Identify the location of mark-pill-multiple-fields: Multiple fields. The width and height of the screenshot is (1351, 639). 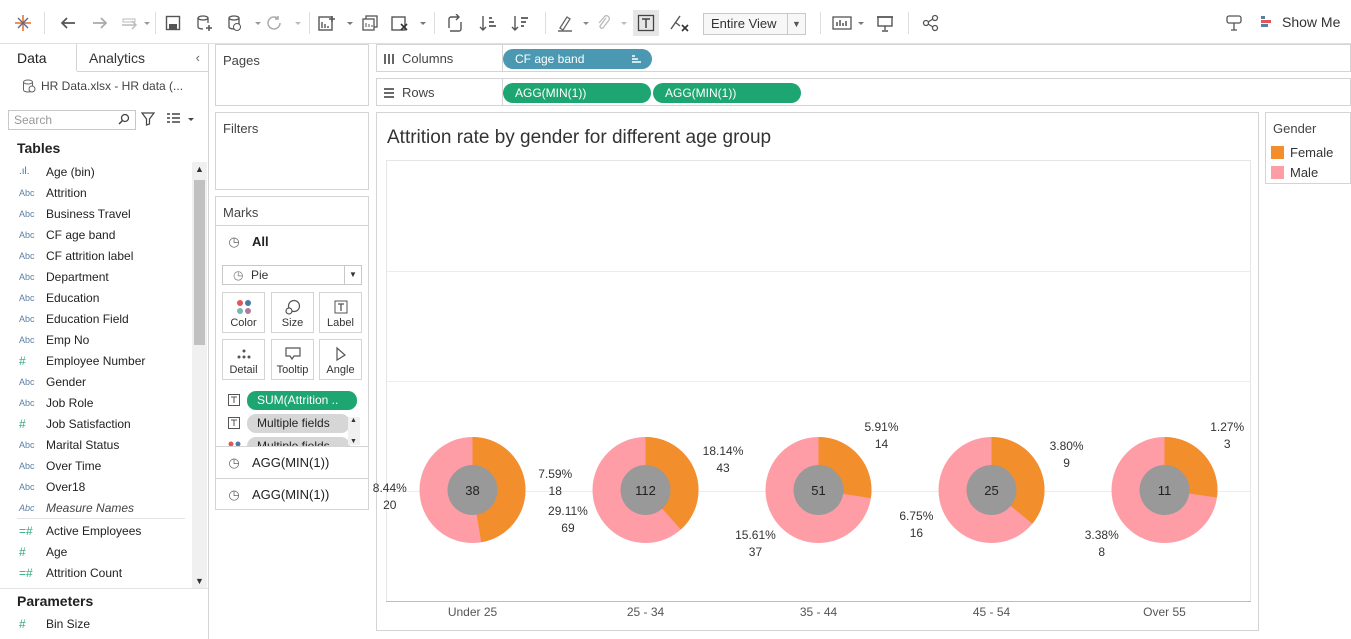
(298, 423).